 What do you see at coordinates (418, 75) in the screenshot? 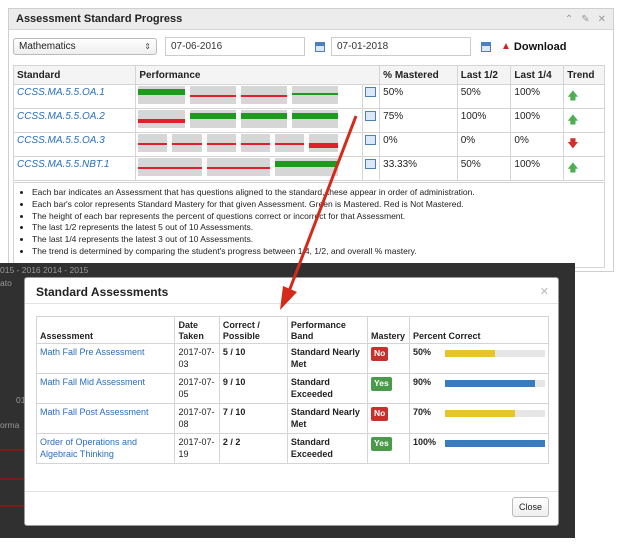
I see `col-mastered: % Mastered` at bounding box center [418, 75].